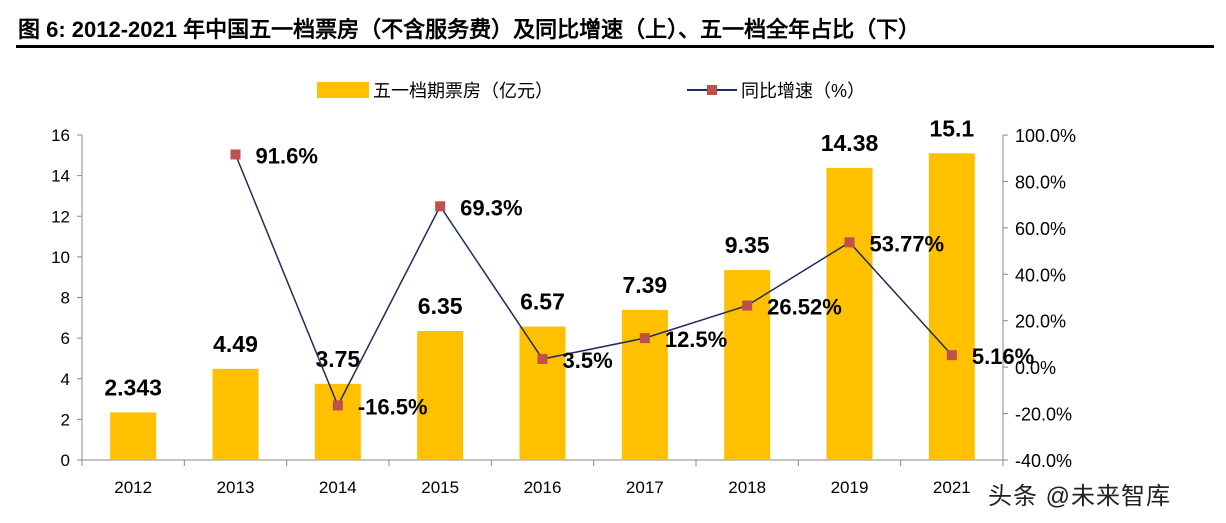  Describe the element at coordinates (803, 91) in the screenshot. I see `legend-line-label: 同比增速（%）` at that location.